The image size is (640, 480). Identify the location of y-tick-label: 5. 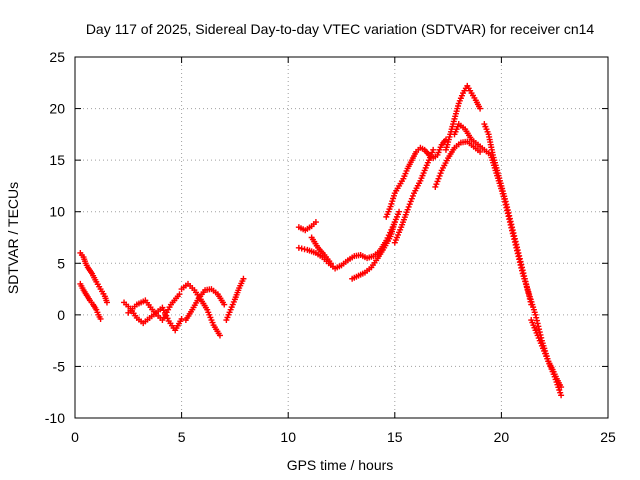
(61, 263).